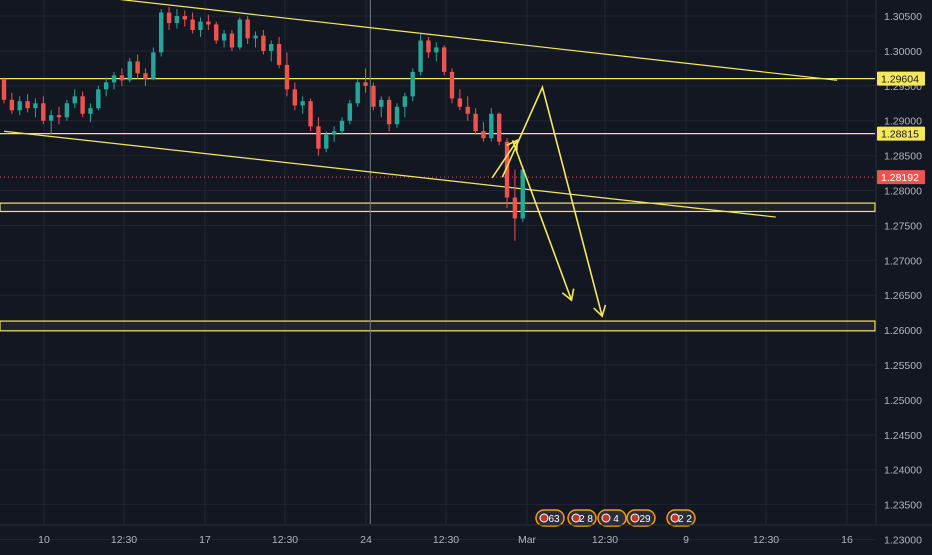 The height and width of the screenshot is (555, 932). I want to click on time-axis: 10 12:30 17 12:30 24 12:30 Mar 12:30 9 12:30 16, so click(466, 535).